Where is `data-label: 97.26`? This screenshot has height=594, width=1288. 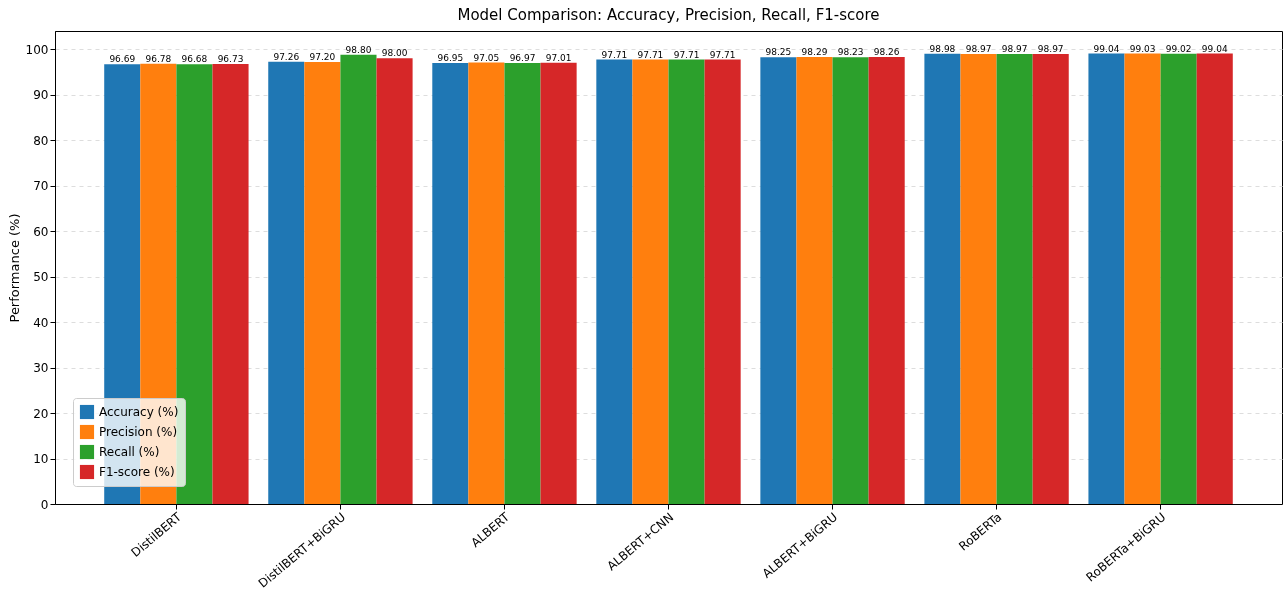 data-label: 97.26 is located at coordinates (286, 56).